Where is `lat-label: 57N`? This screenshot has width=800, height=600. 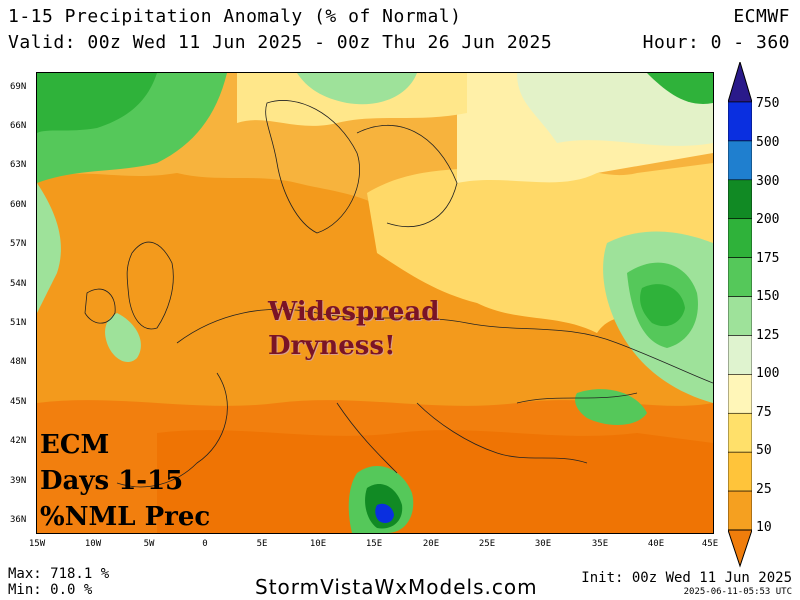 lat-label: 57N is located at coordinates (18, 244).